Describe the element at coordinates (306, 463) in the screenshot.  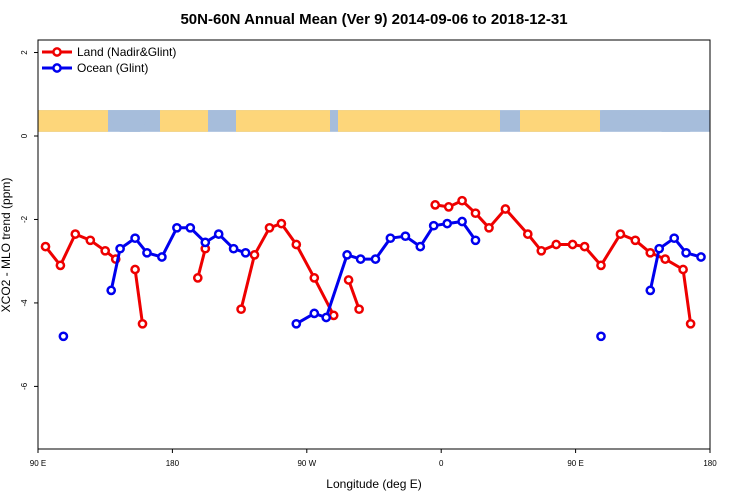
I see `x-tick-label: 90 W` at that location.